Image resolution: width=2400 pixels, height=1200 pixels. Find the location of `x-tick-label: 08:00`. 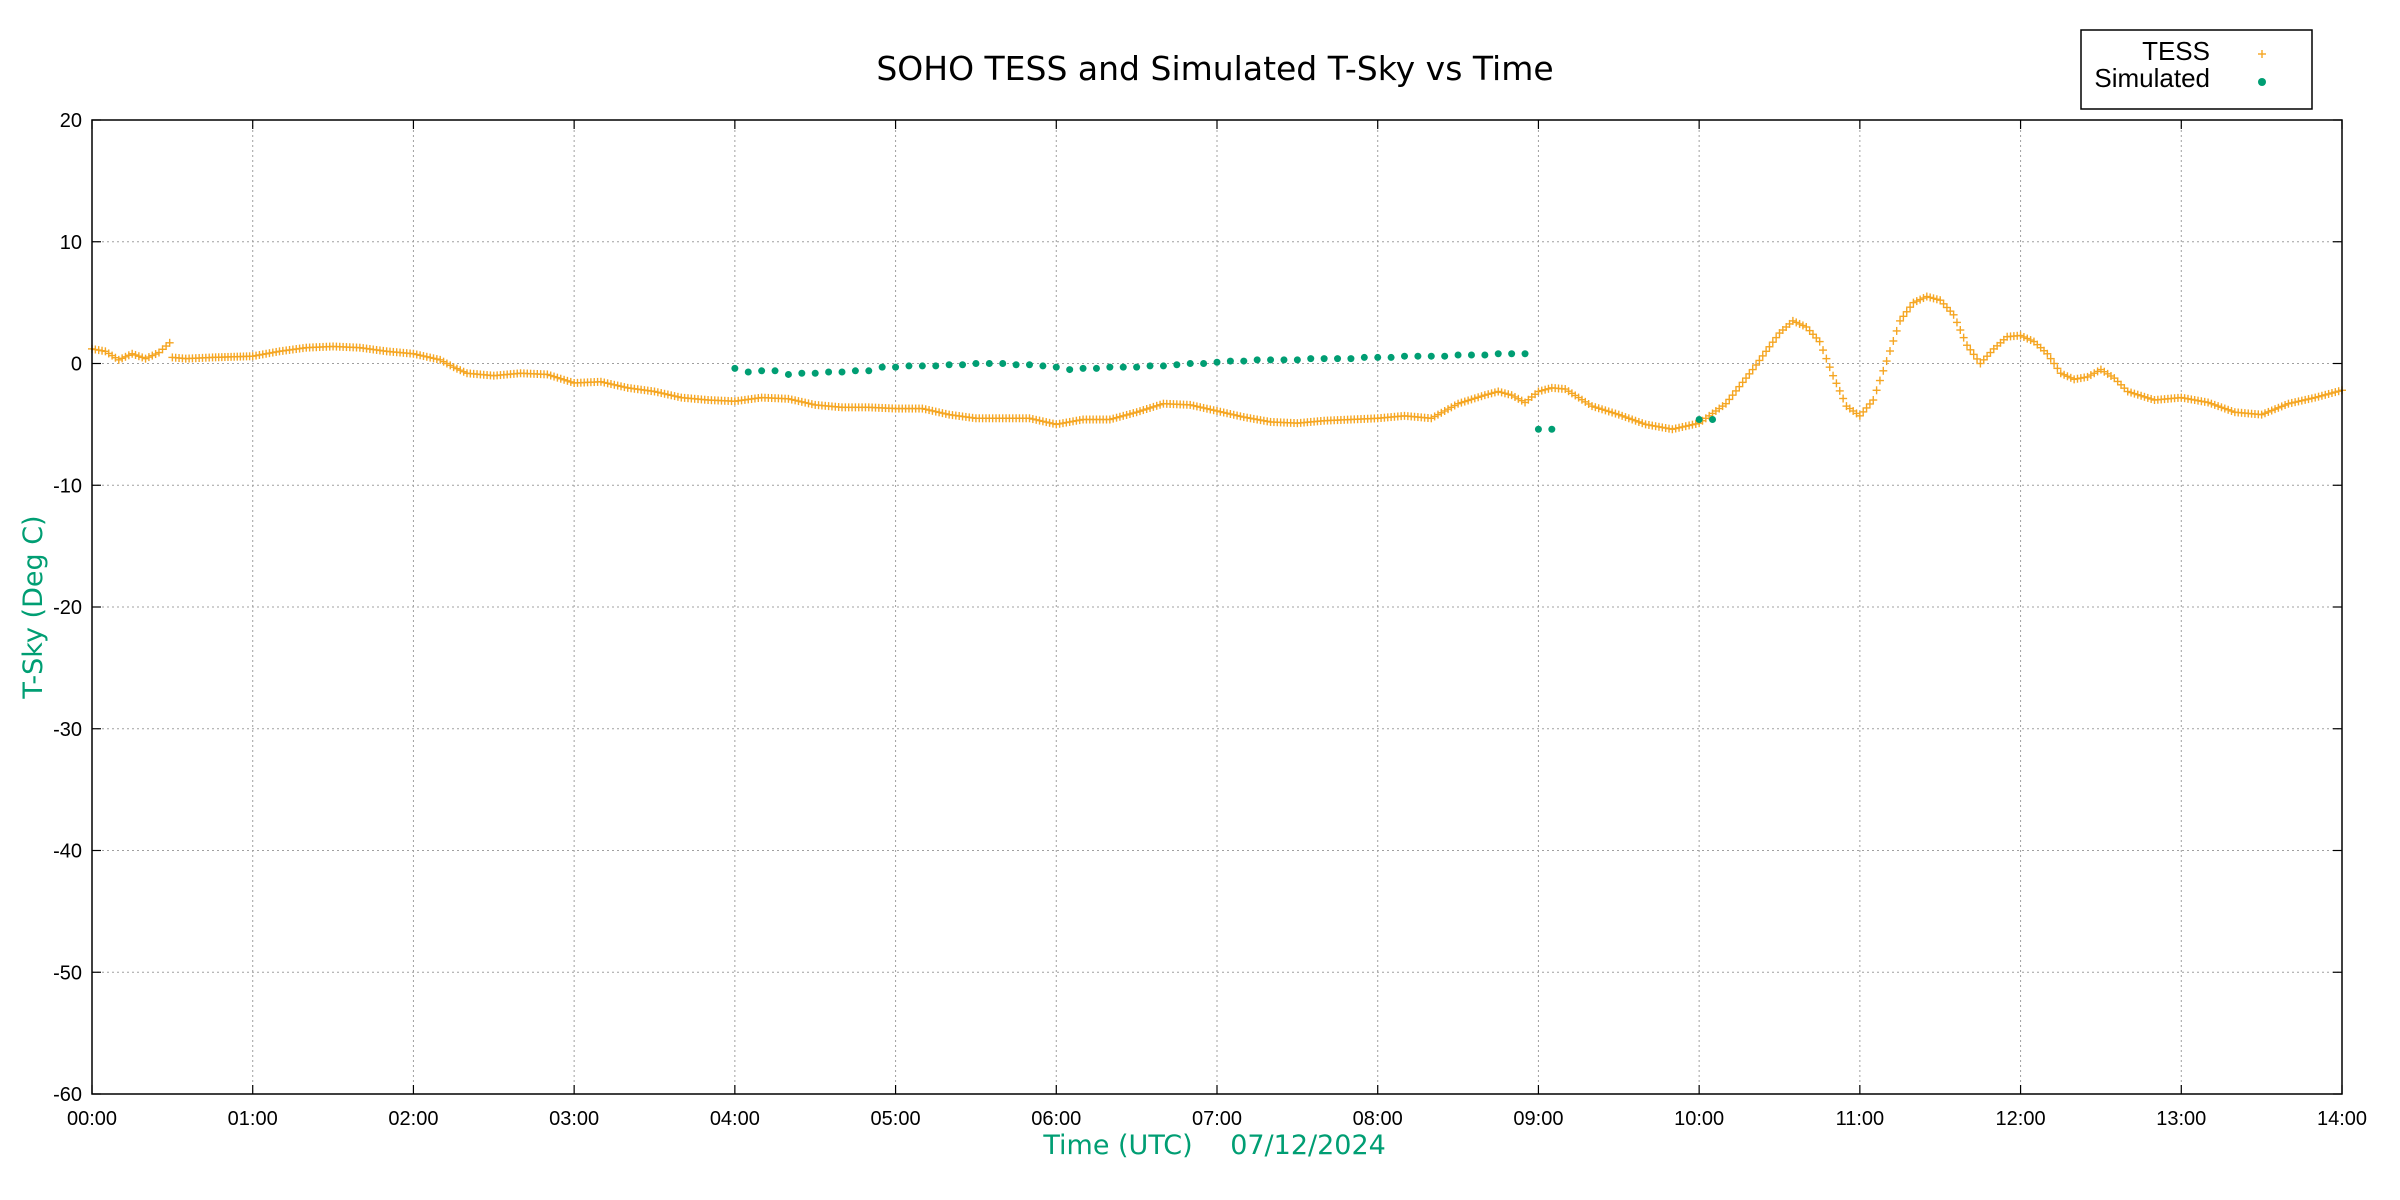

x-tick-label: 08:00 is located at coordinates (1378, 1119).